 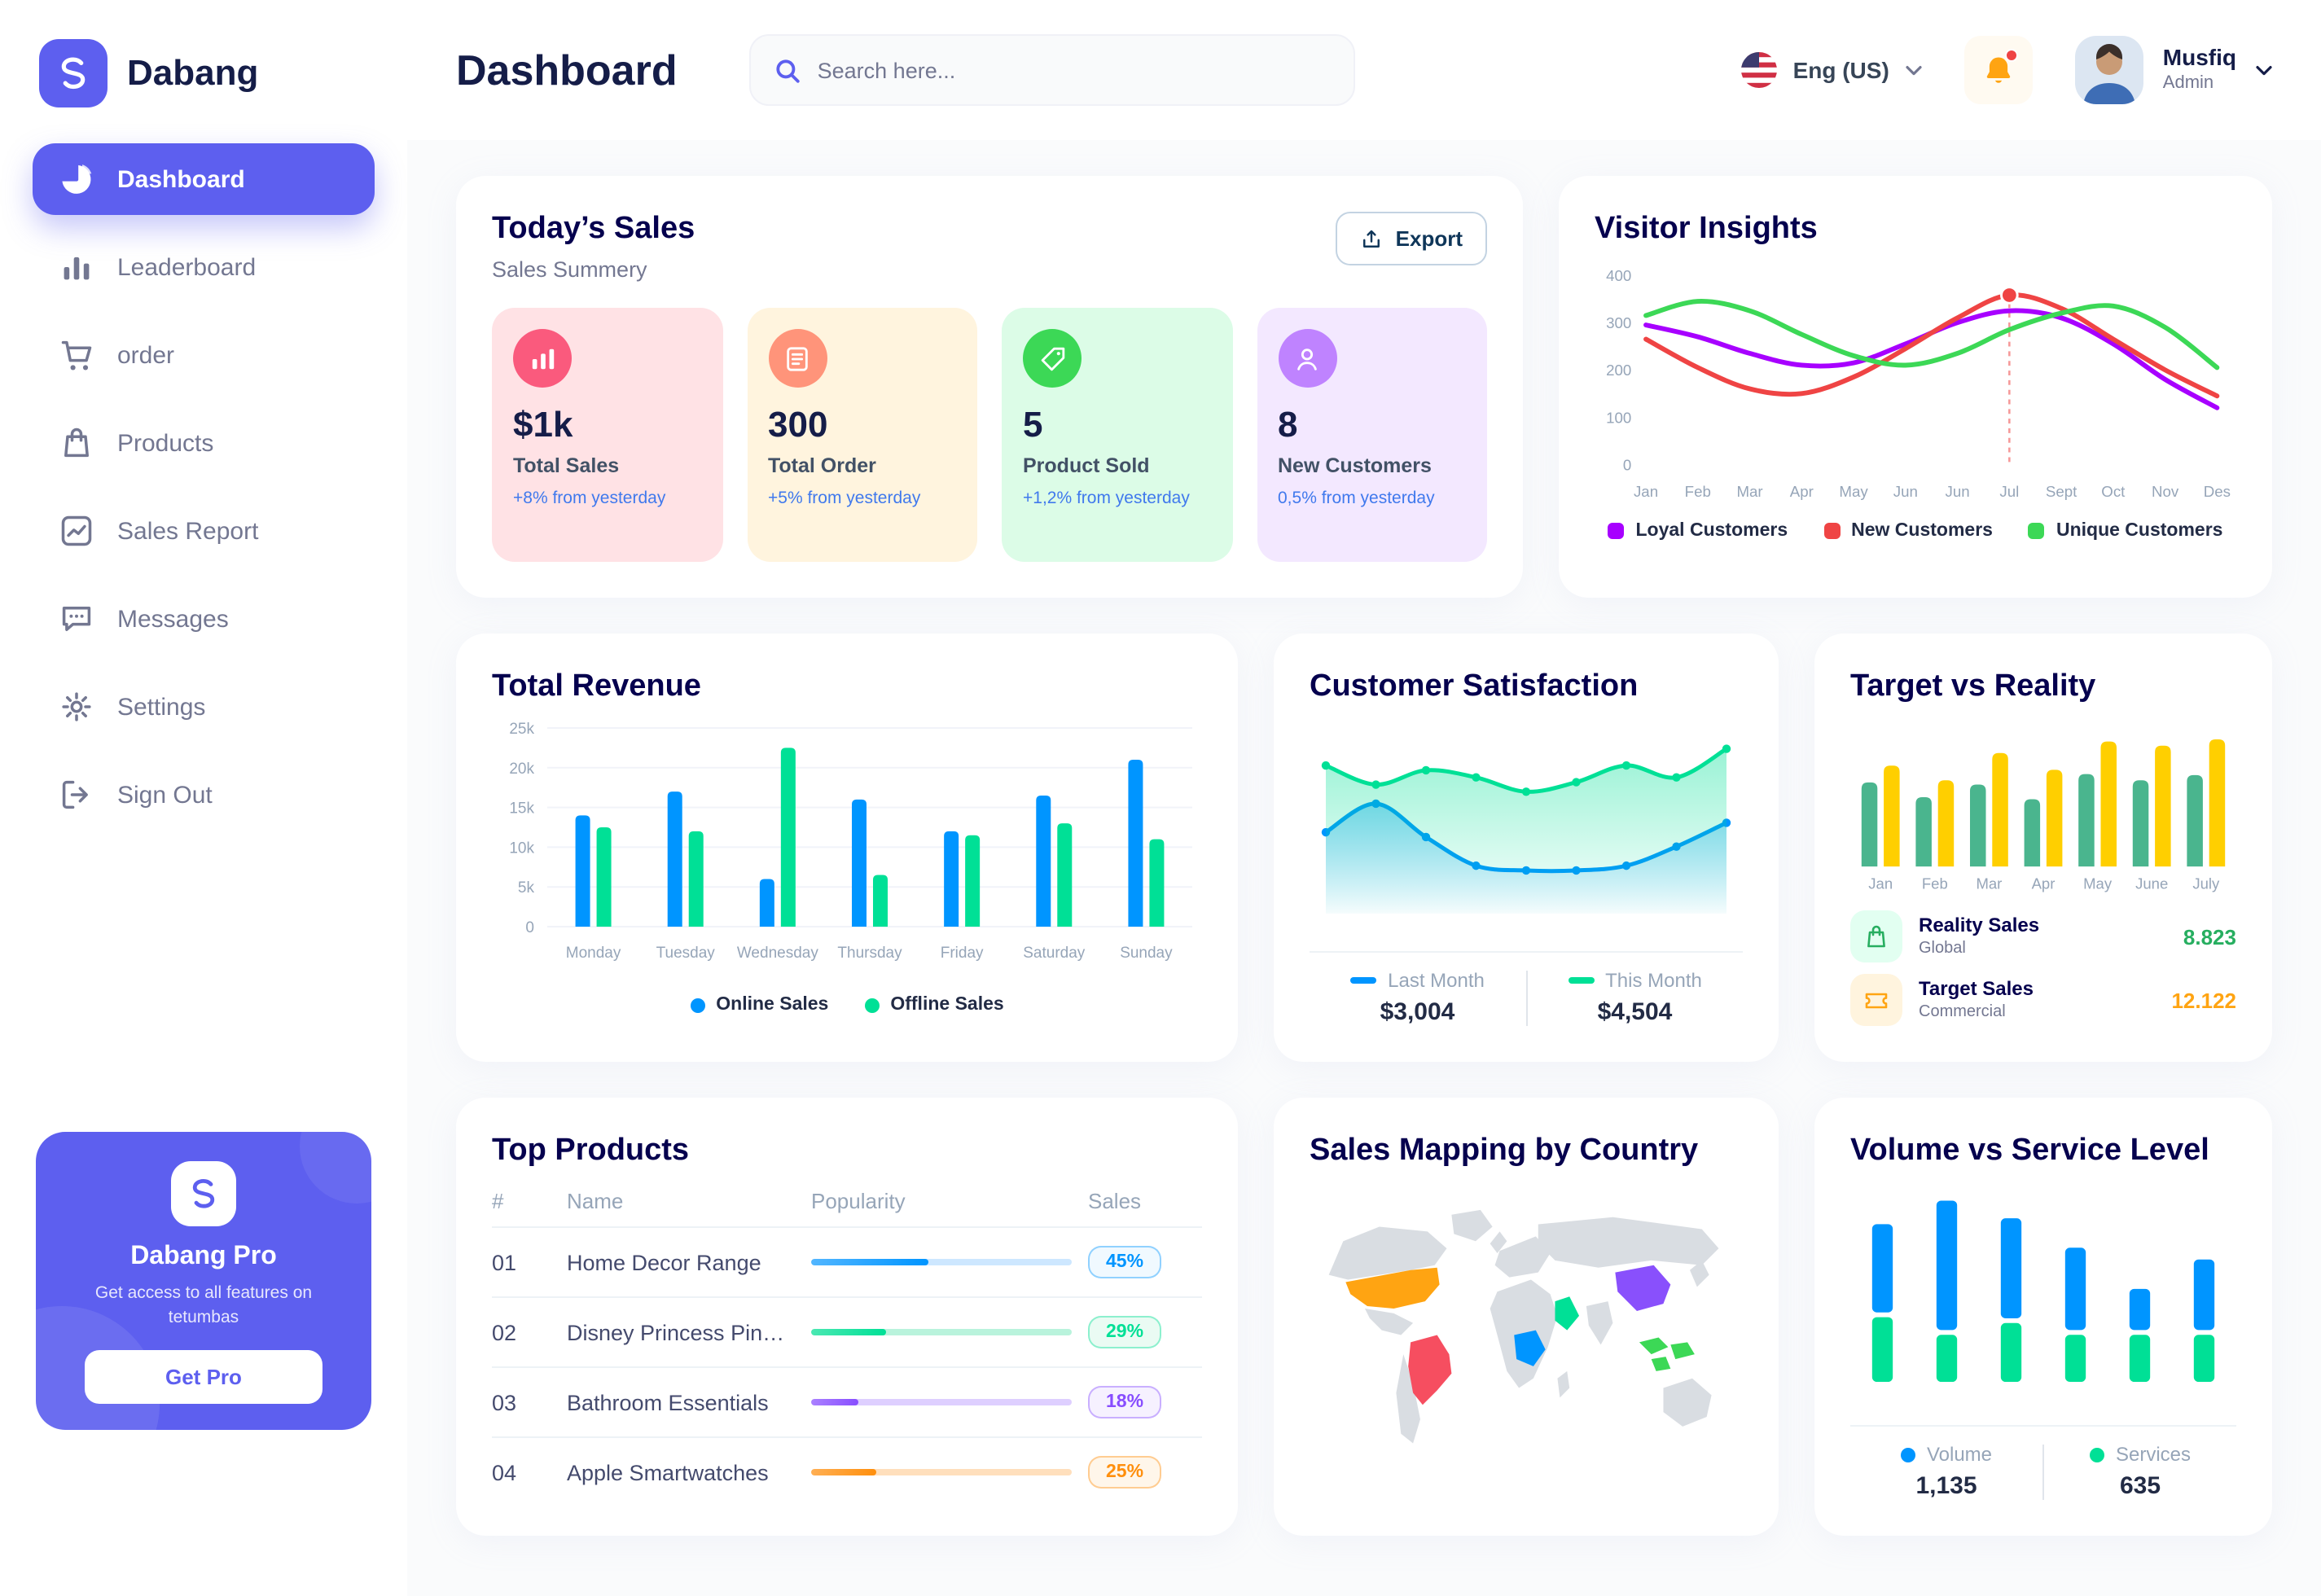 I want to click on target-sales-summary: Target Sales Commercial 12.122, so click(x=2043, y=1000).